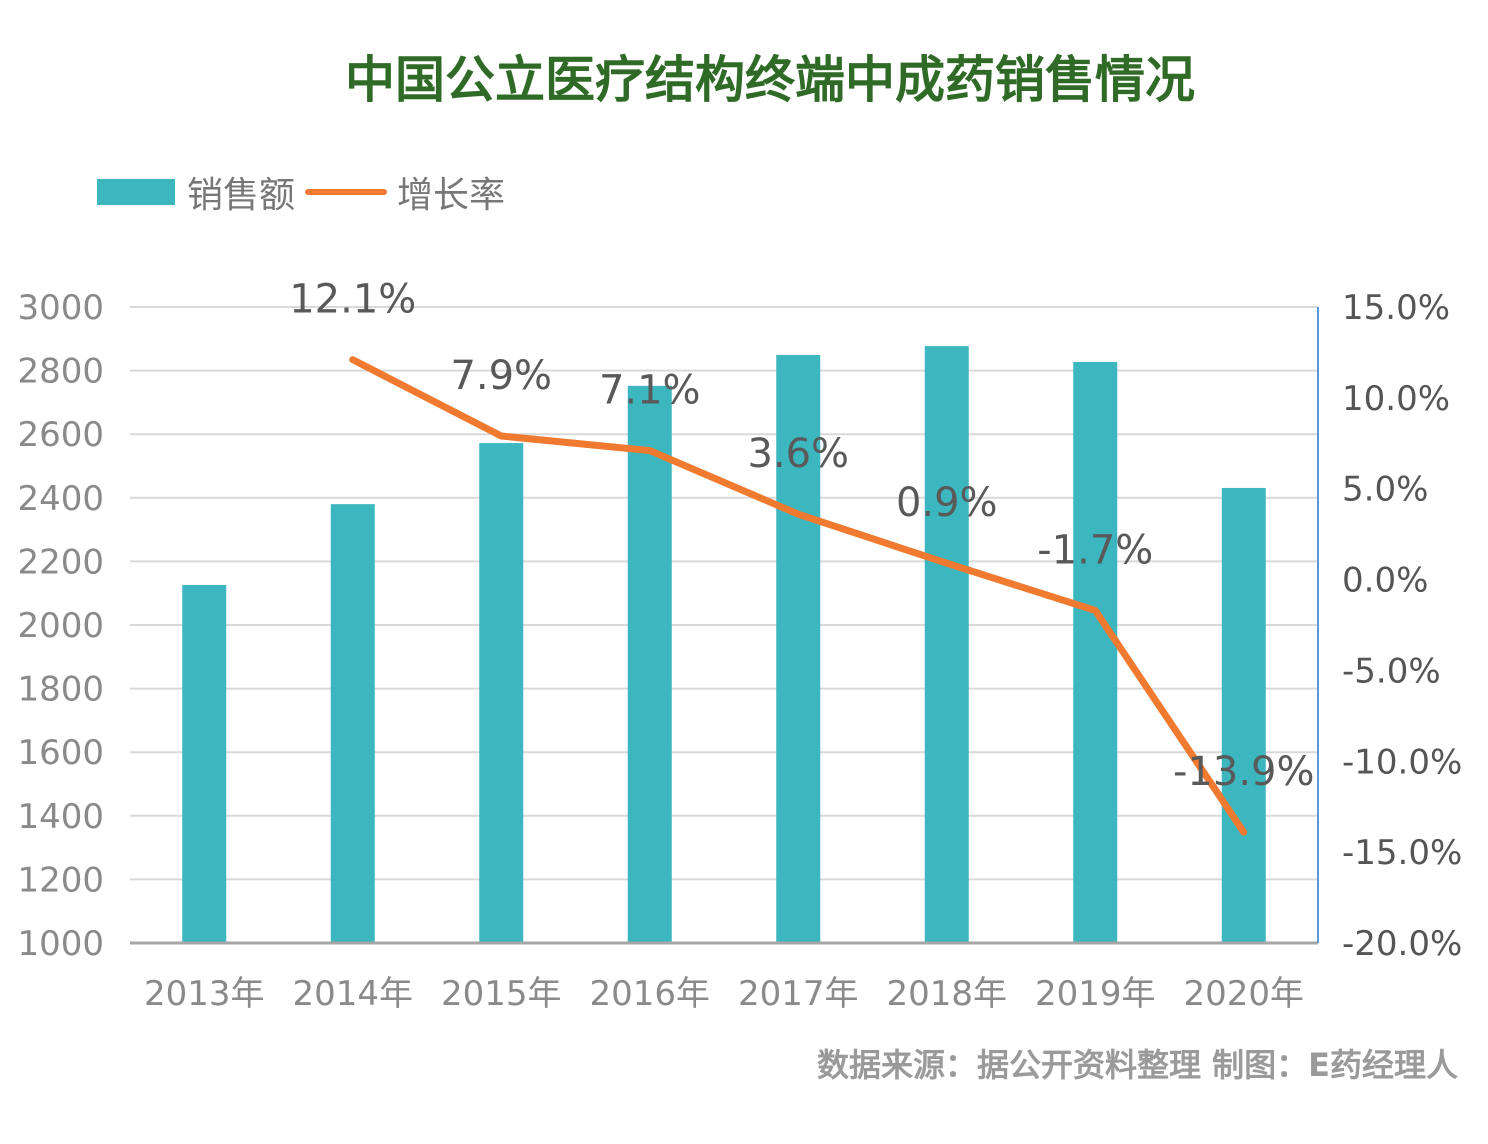 This screenshot has height=1144, width=1488. What do you see at coordinates (451, 195) in the screenshot?
I see `legend-label-growth: 增长率` at bounding box center [451, 195].